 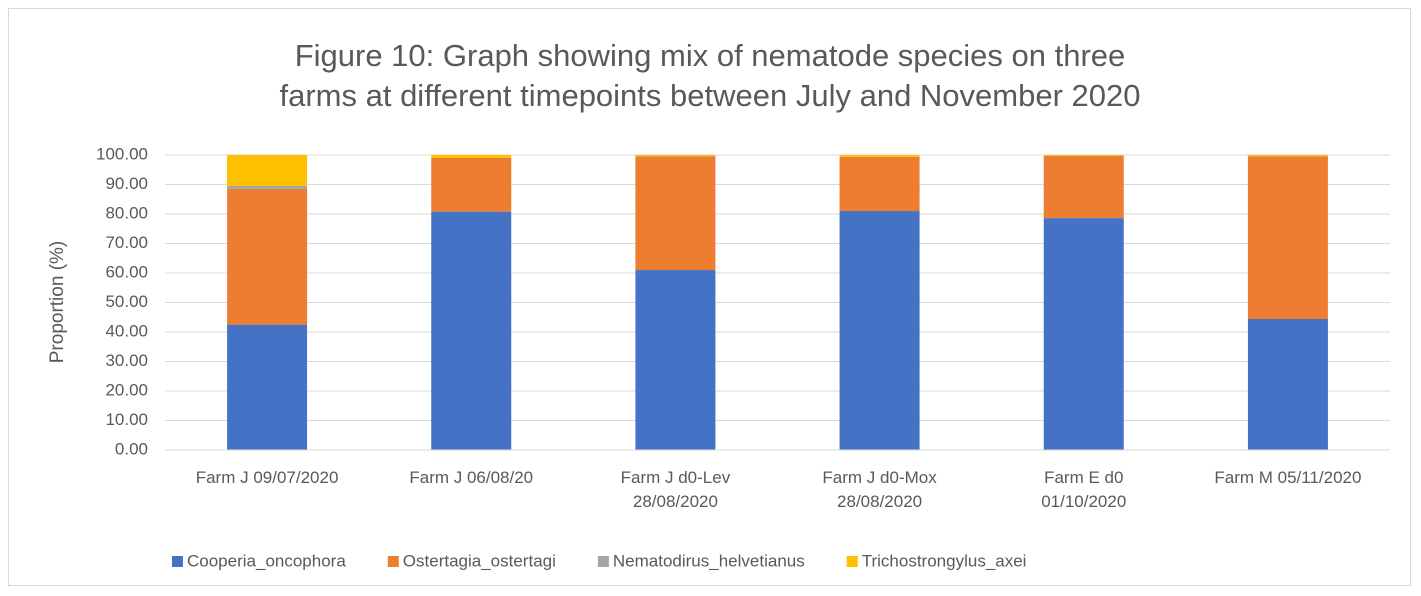 I want to click on legend-label: Ostertagia_ostertagi, so click(x=479, y=560).